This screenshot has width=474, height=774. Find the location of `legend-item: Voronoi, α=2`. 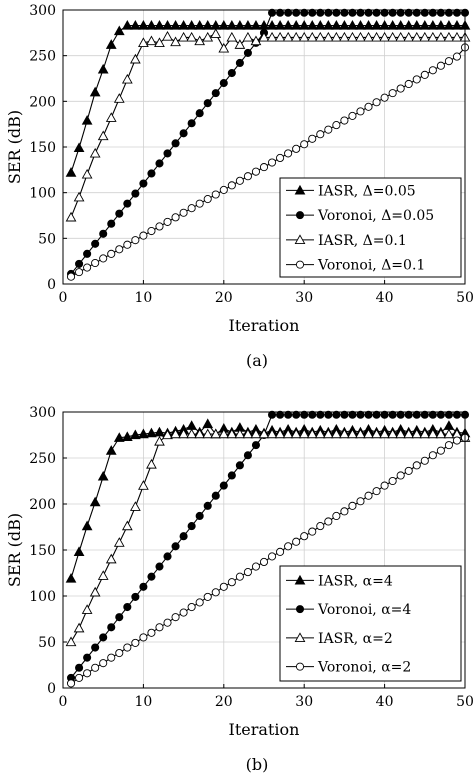

legend-item: Voronoi, α=2 is located at coordinates (348, 668).